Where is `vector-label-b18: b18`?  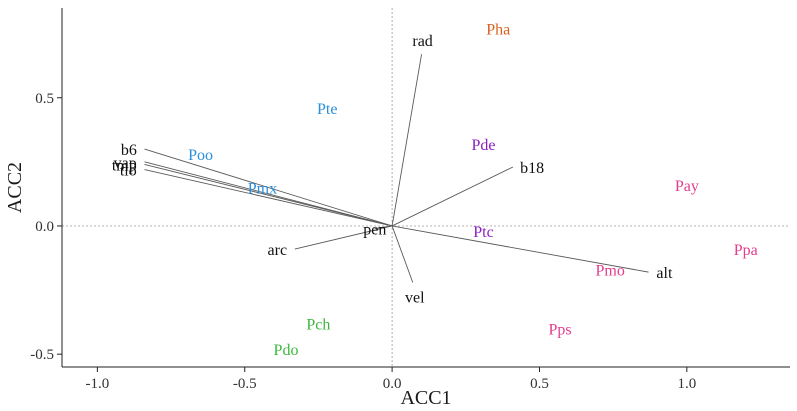 vector-label-b18: b18 is located at coordinates (532, 168).